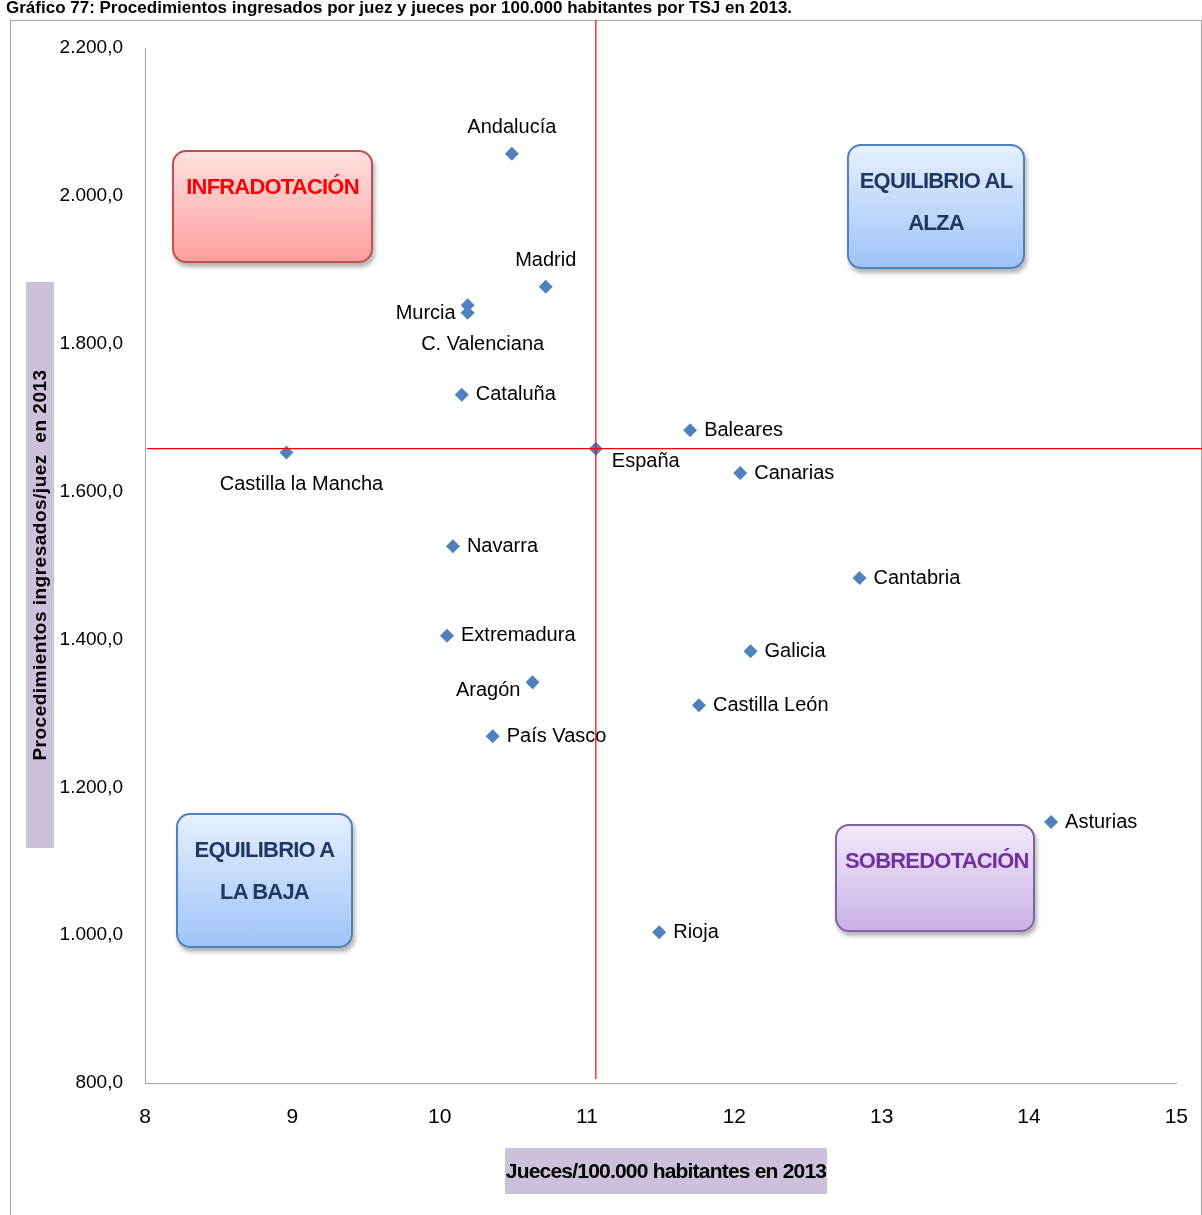 This screenshot has width=1202, height=1215. What do you see at coordinates (1176, 1116) in the screenshot?
I see `x-tick-label: 15` at bounding box center [1176, 1116].